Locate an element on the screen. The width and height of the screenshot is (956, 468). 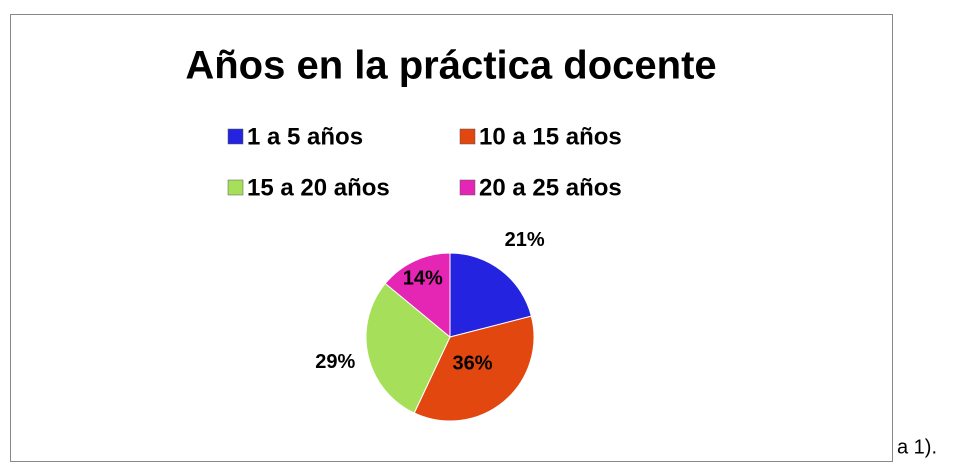
legend-label: 15 a 20 años is located at coordinates (318, 187).